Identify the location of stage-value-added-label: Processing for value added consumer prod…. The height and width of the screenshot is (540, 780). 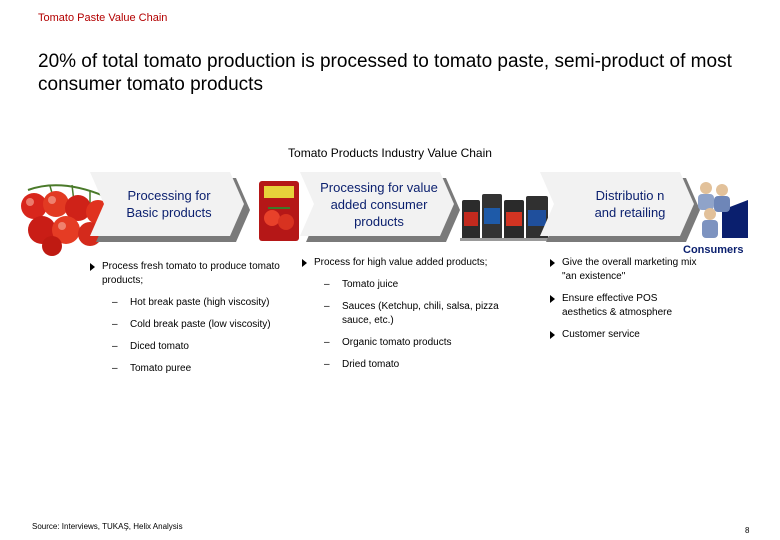
(379, 204).